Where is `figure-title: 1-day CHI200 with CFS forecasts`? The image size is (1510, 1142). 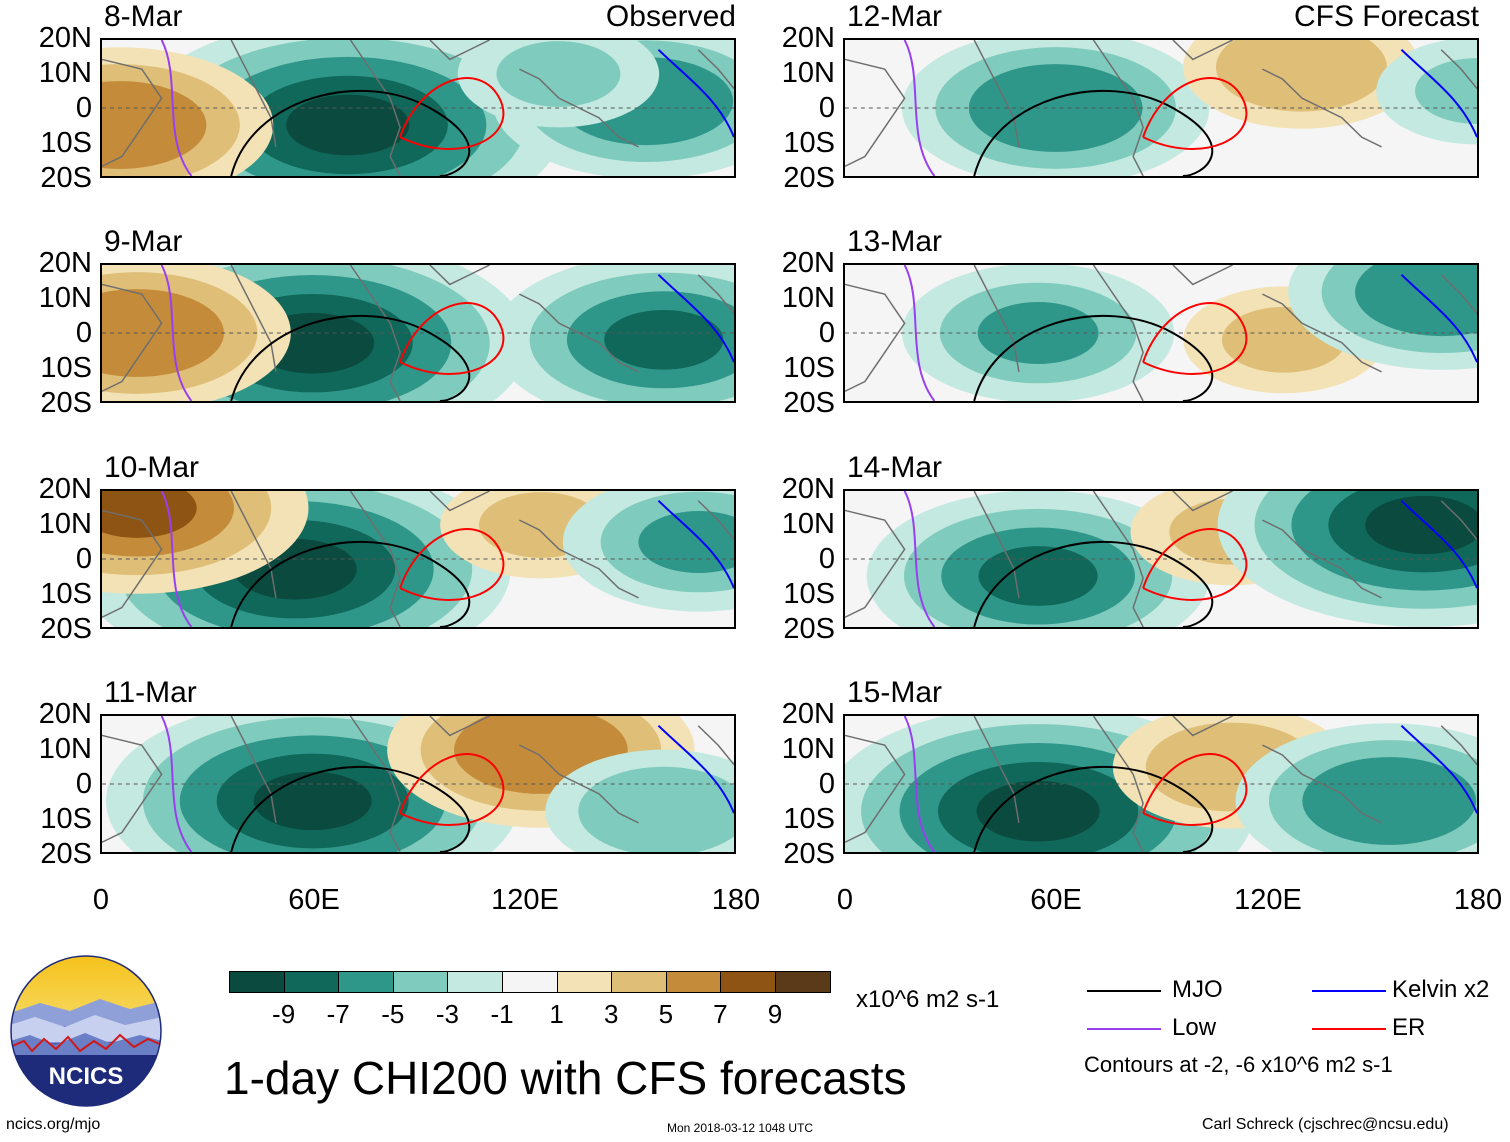
figure-title: 1-day CHI200 with CFS forecasts is located at coordinates (565, 1078).